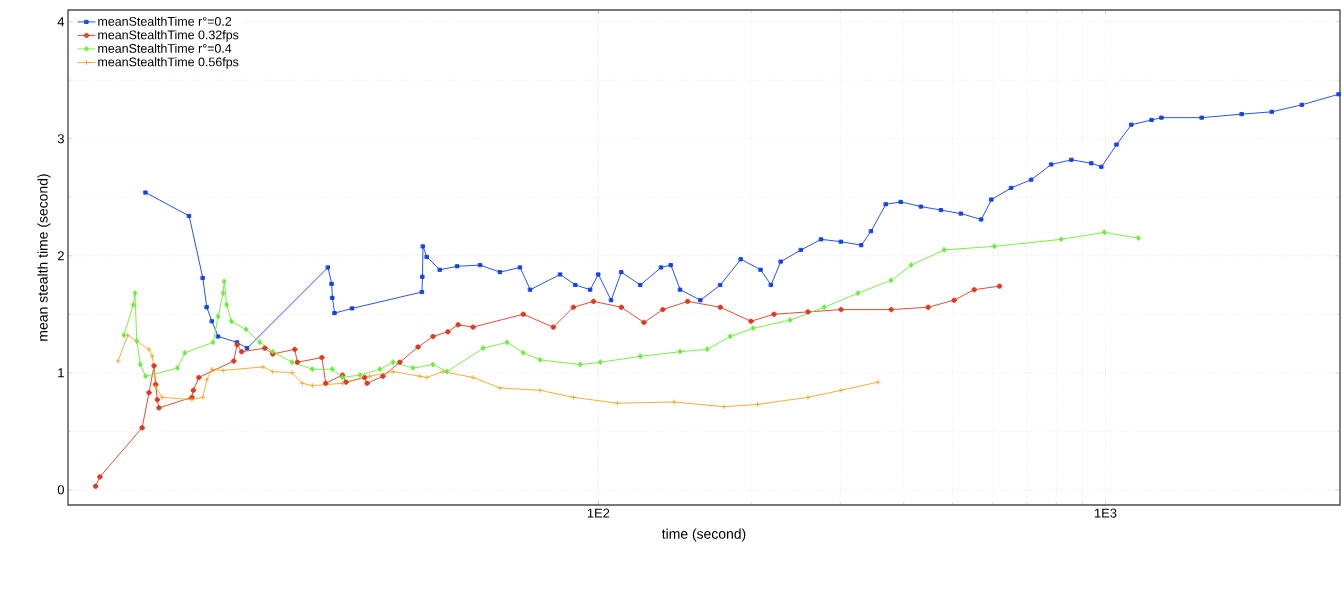 This screenshot has height=589, width=1342. I want to click on y-tick-label: 1, so click(61, 373).